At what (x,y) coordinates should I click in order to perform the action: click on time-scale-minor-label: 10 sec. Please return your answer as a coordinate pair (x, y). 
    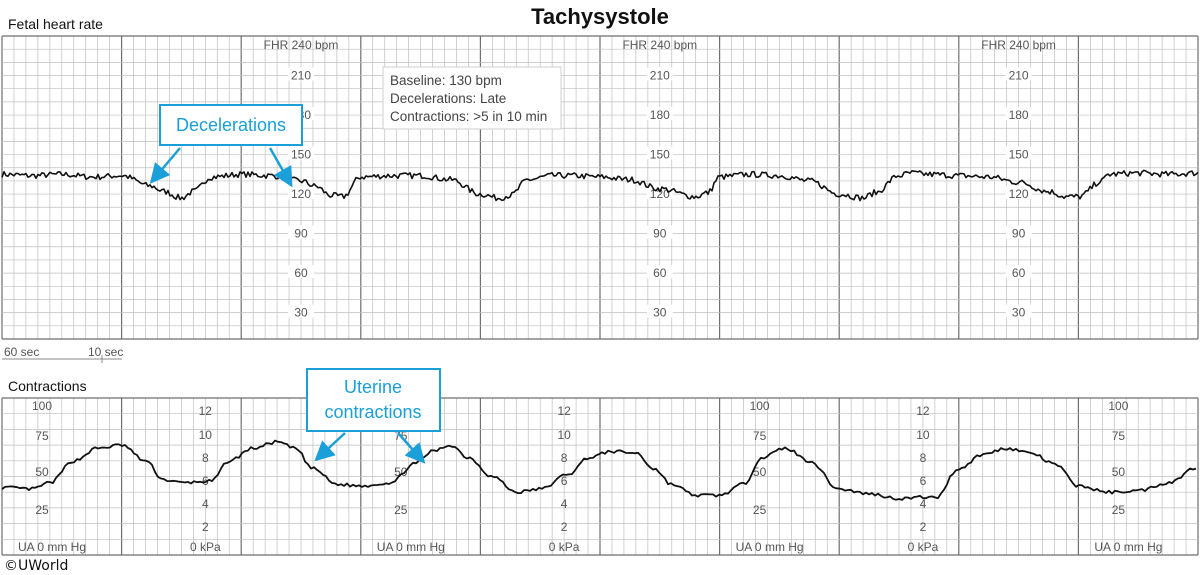
    Looking at the image, I should click on (105, 352).